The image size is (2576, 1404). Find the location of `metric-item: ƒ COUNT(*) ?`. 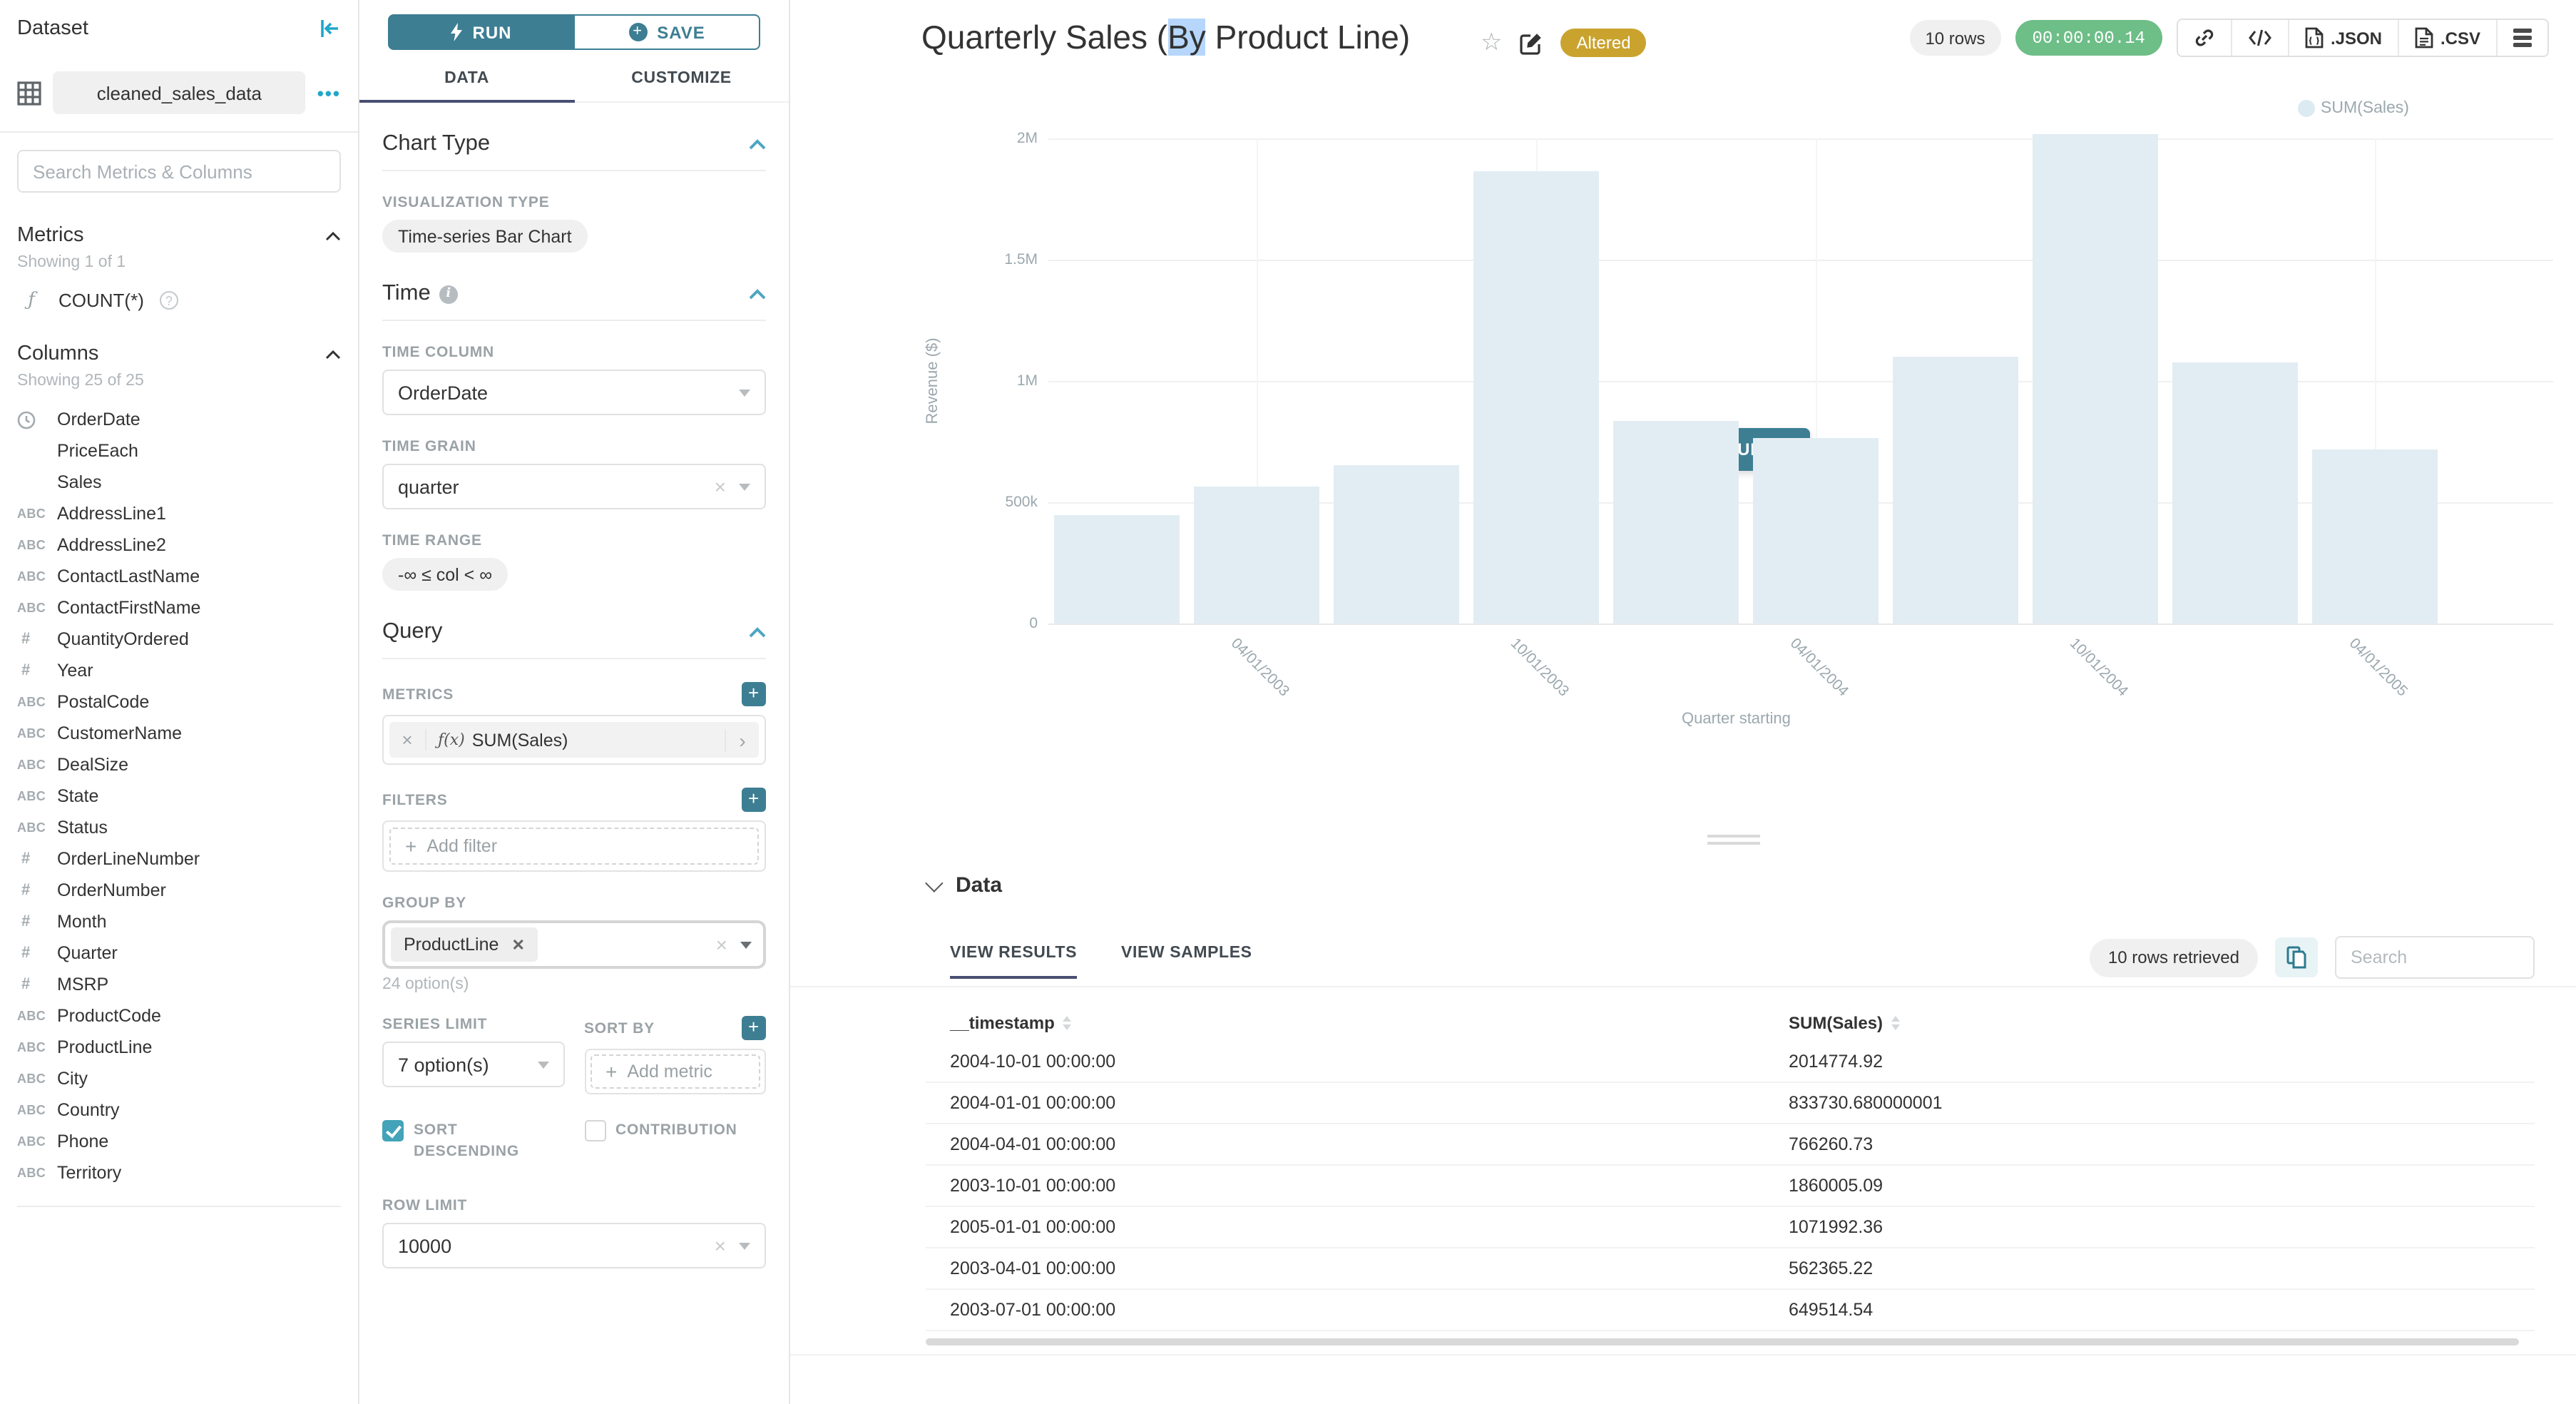

metric-item: ƒ COUNT(*) ? is located at coordinates (179, 300).